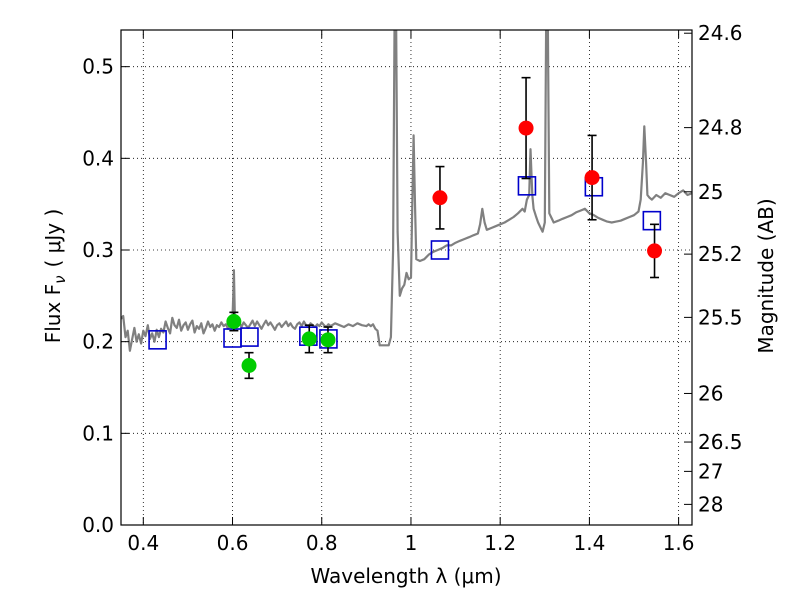  I want to click on y-tick-label: 0.3, so click(98, 250).